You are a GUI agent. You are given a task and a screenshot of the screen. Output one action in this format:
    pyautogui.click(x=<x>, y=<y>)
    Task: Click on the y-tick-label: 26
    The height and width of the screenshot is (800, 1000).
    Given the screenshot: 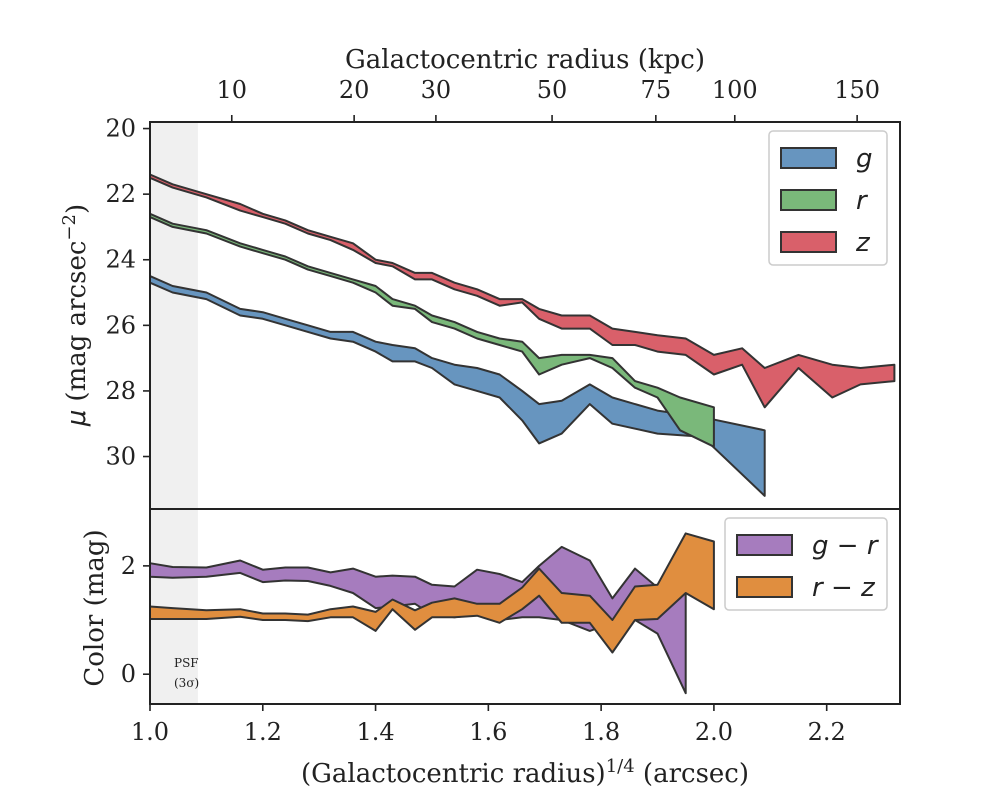 What is the action you would take?
    pyautogui.click(x=120, y=325)
    